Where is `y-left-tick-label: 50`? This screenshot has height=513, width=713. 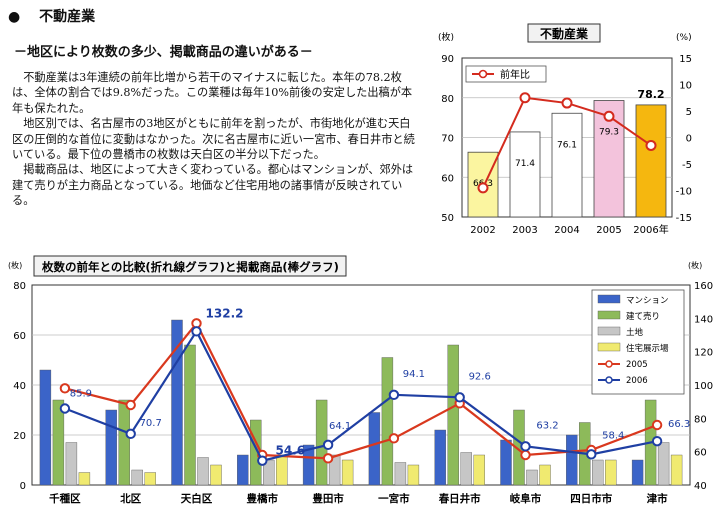
y-left-tick-label: 50 is located at coordinates (447, 218).